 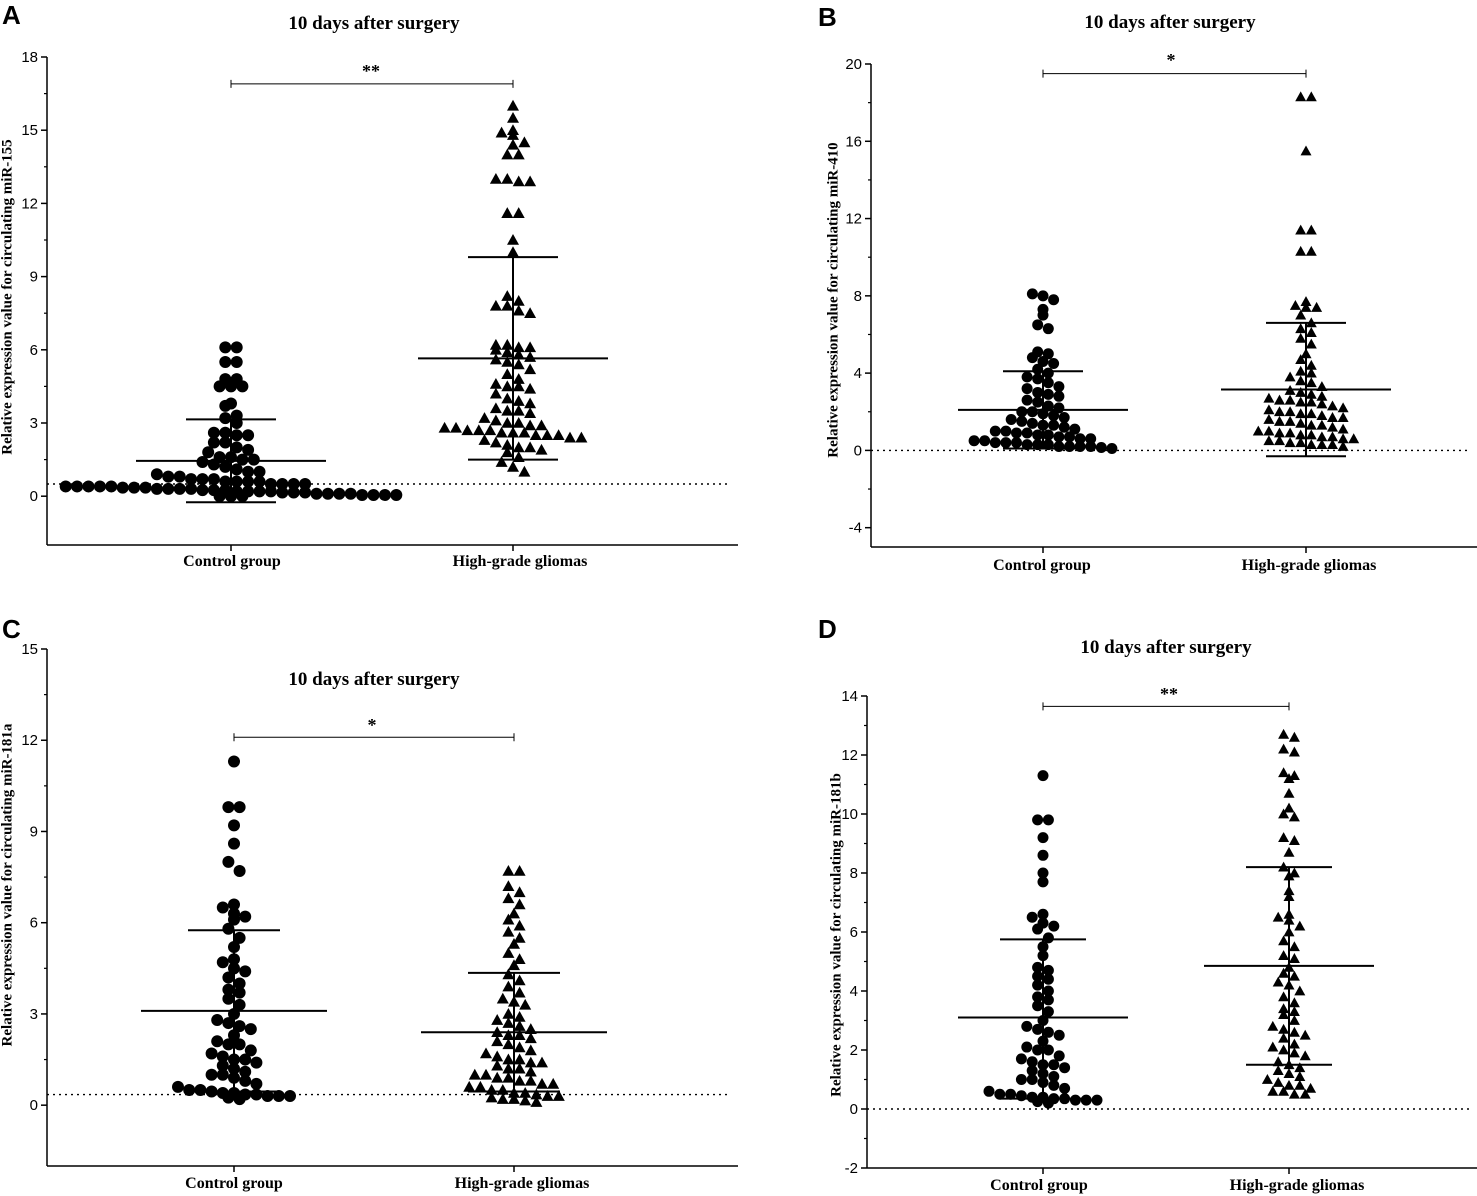 I want to click on y-tick-label: 2, so click(x=854, y=1050).